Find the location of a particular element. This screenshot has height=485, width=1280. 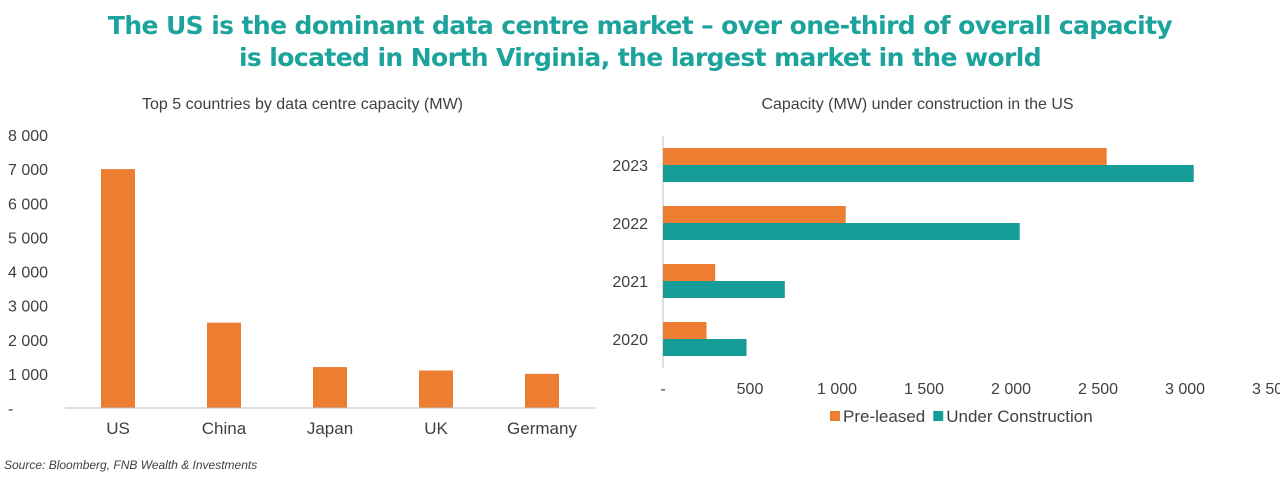

y-tick-label: 4 000 is located at coordinates (28, 273).